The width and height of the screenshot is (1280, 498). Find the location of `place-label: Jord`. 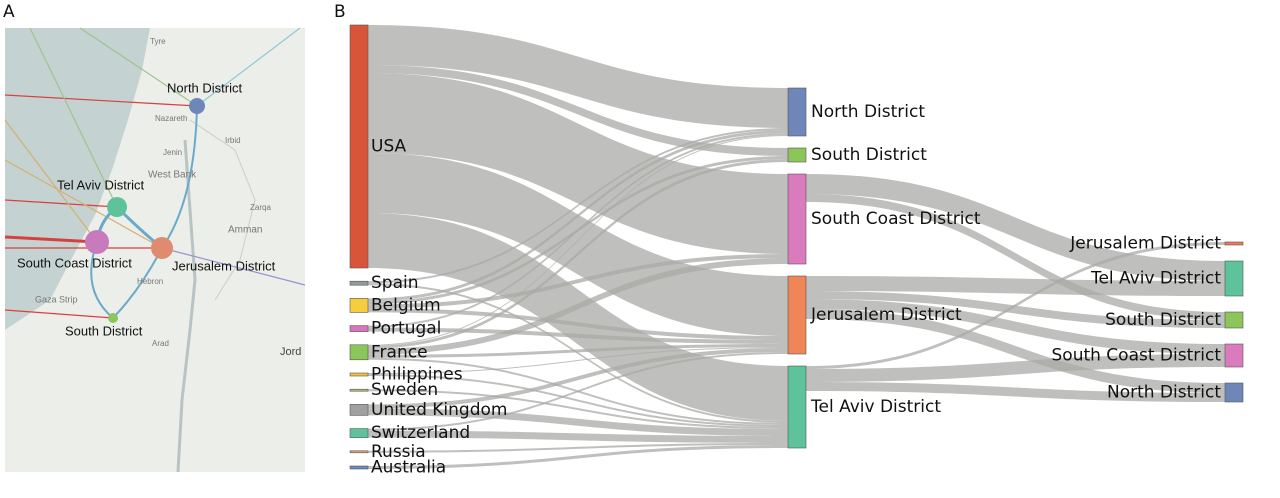

place-label: Jord is located at coordinates (290, 352).